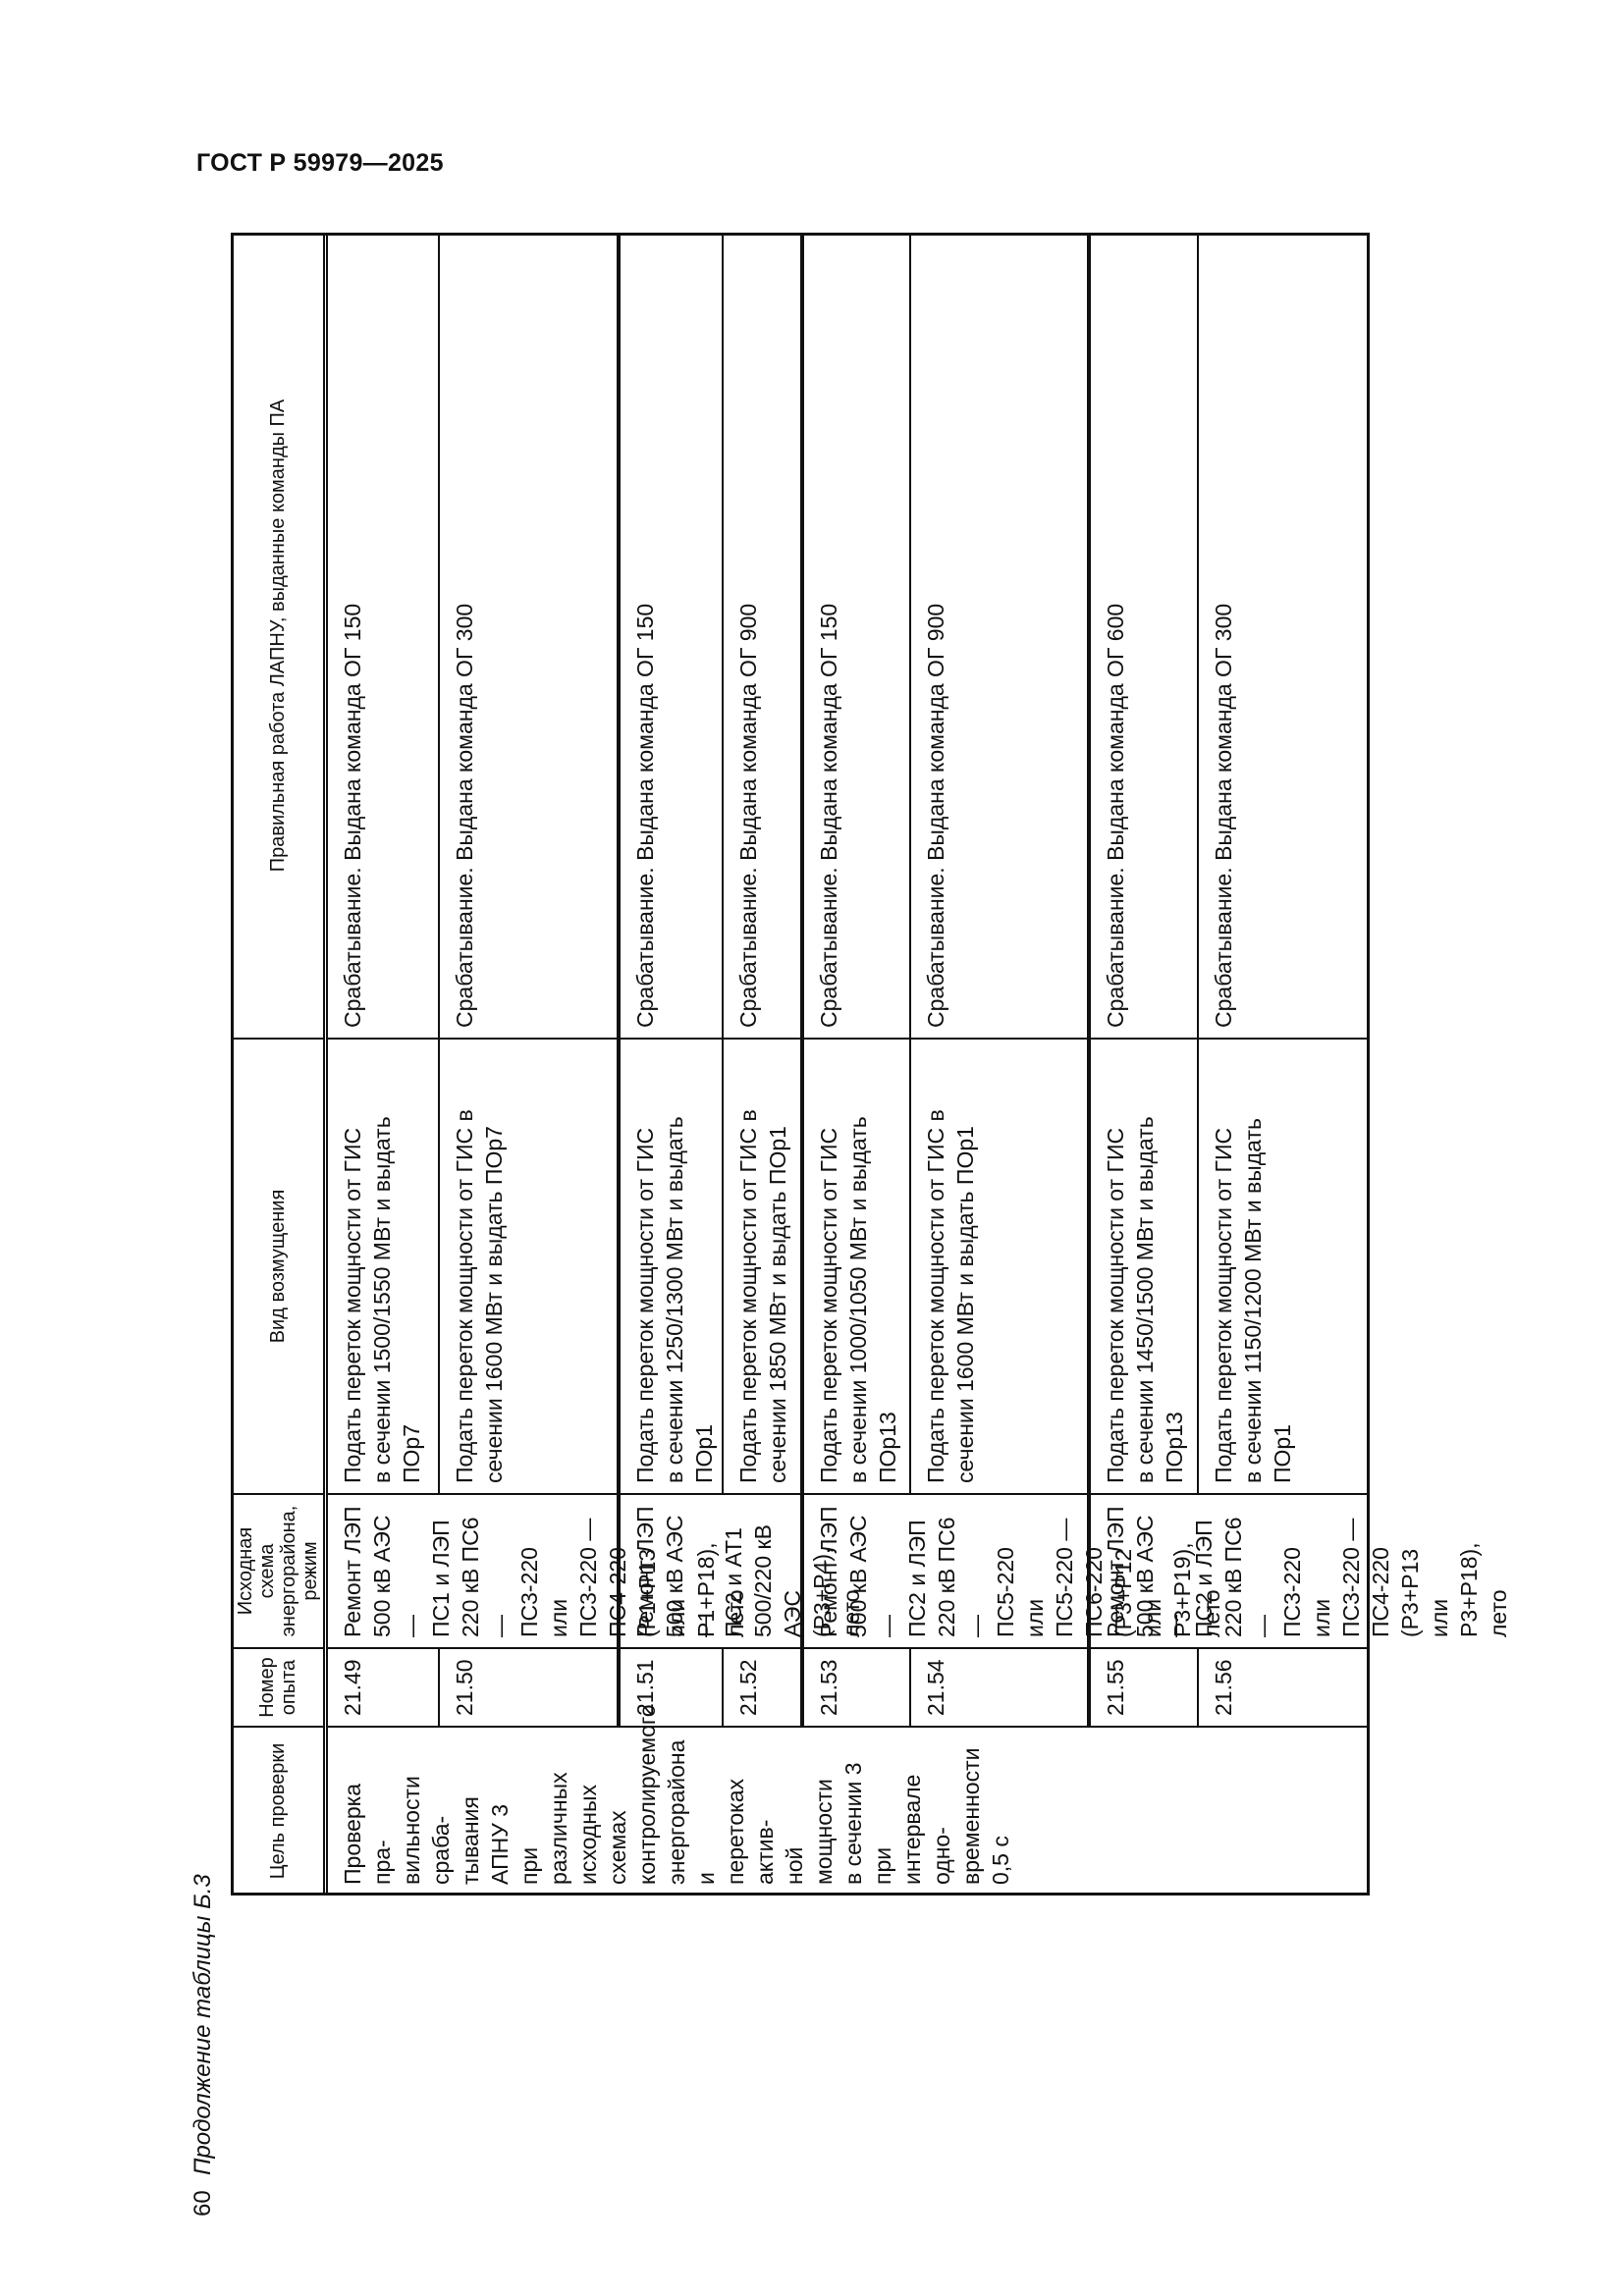 Image resolution: width=1624 pixels, height=2296 pixels. I want to click on header-disturbance: Вид возмущения, so click(278, 1266).